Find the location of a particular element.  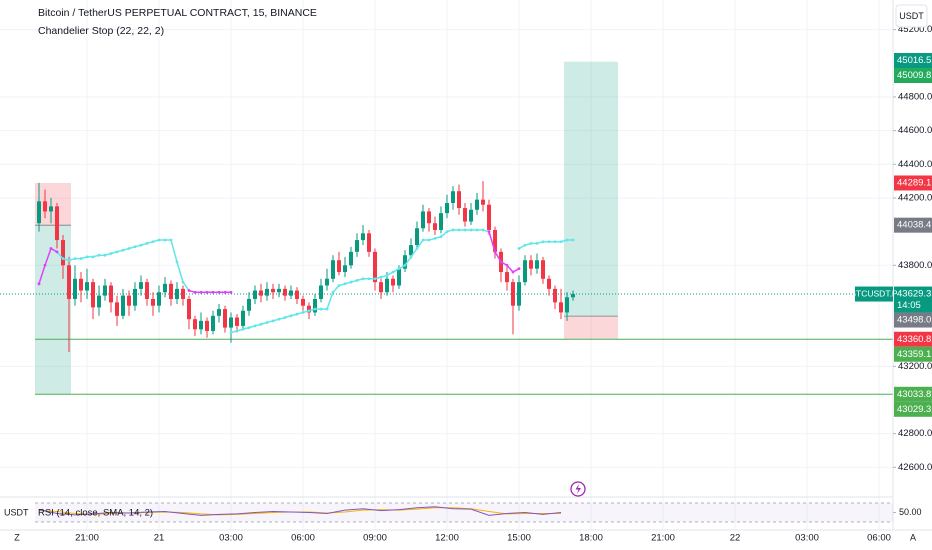

rsi-tick-label: 50.00 is located at coordinates (910, 512).